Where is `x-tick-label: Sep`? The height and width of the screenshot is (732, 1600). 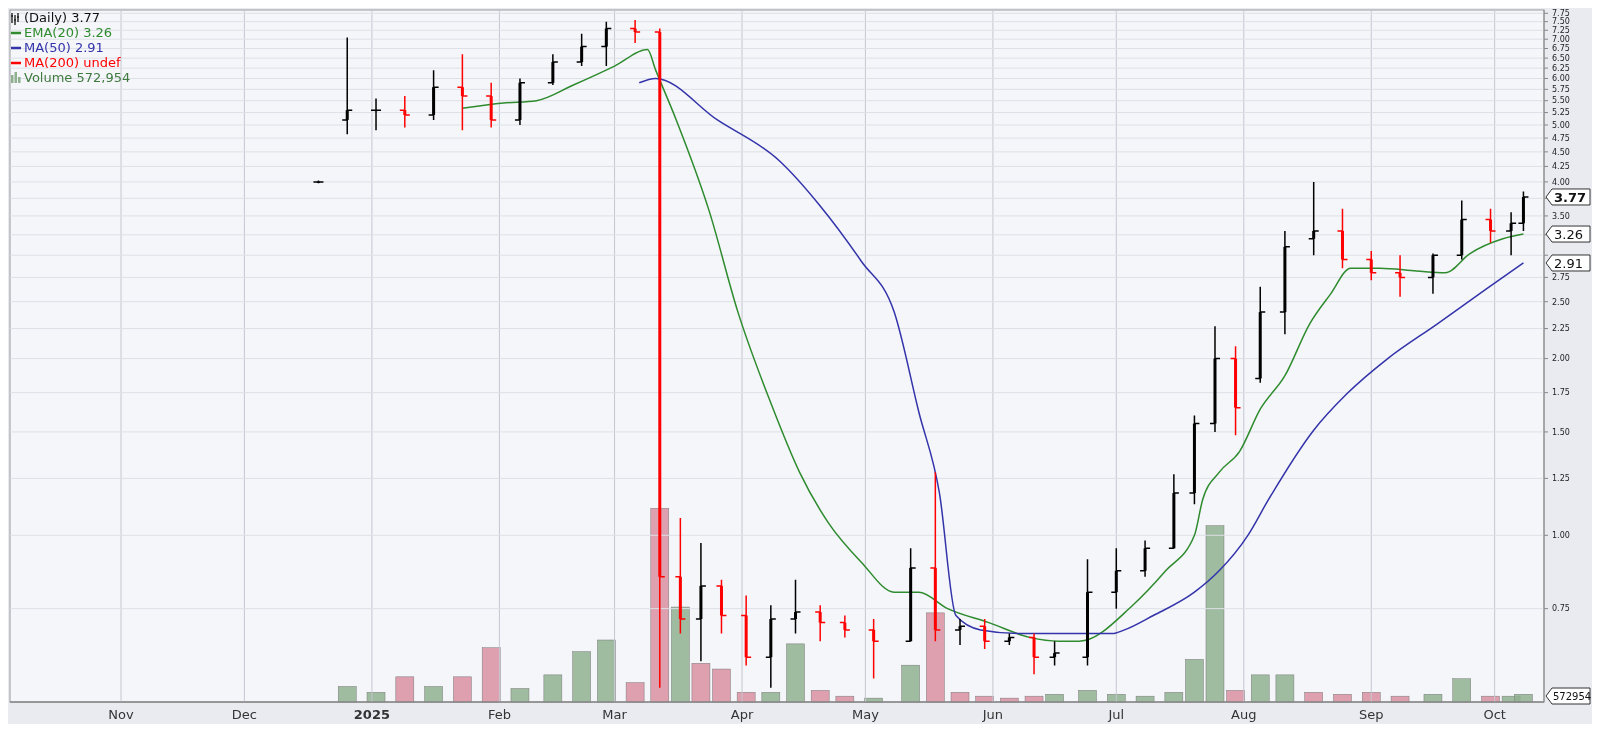 x-tick-label: Sep is located at coordinates (1371, 714).